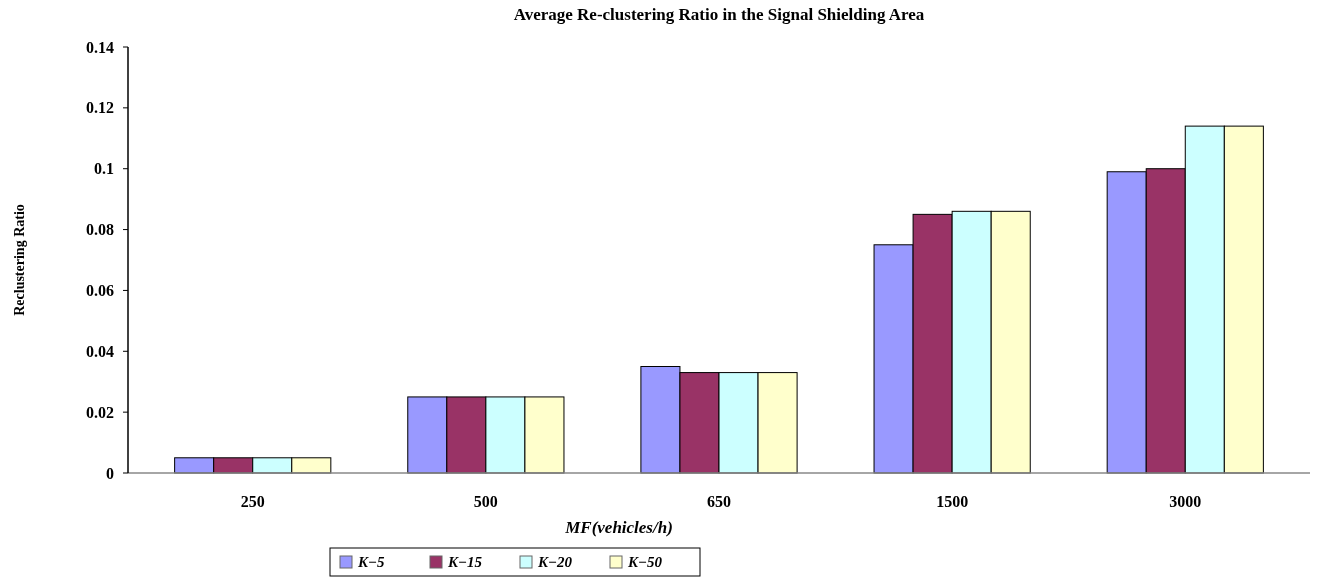 The width and height of the screenshot is (1317, 584). What do you see at coordinates (104, 169) in the screenshot?
I see `y-tick-label: 0.1` at bounding box center [104, 169].